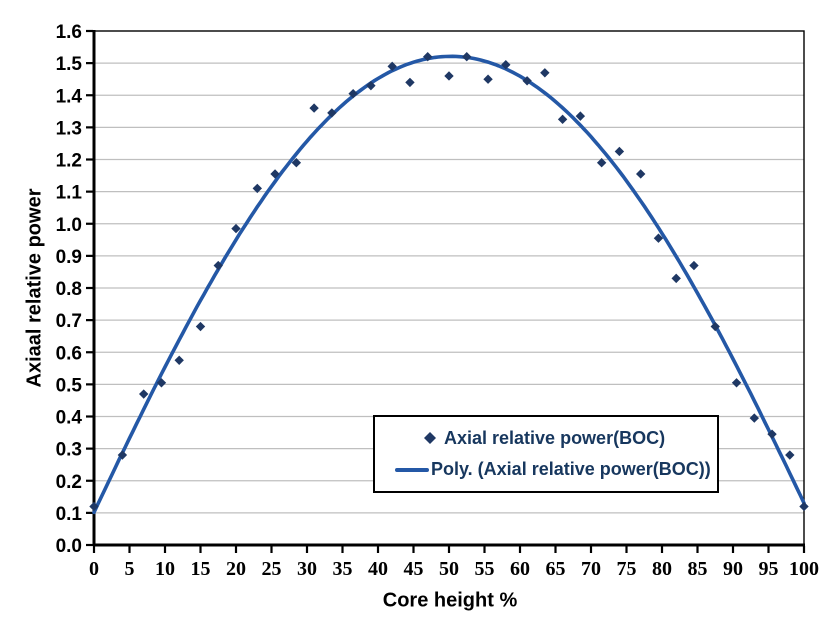 The image size is (840, 623). What do you see at coordinates (627, 569) in the screenshot?
I see `x-tick-label: 75` at bounding box center [627, 569].